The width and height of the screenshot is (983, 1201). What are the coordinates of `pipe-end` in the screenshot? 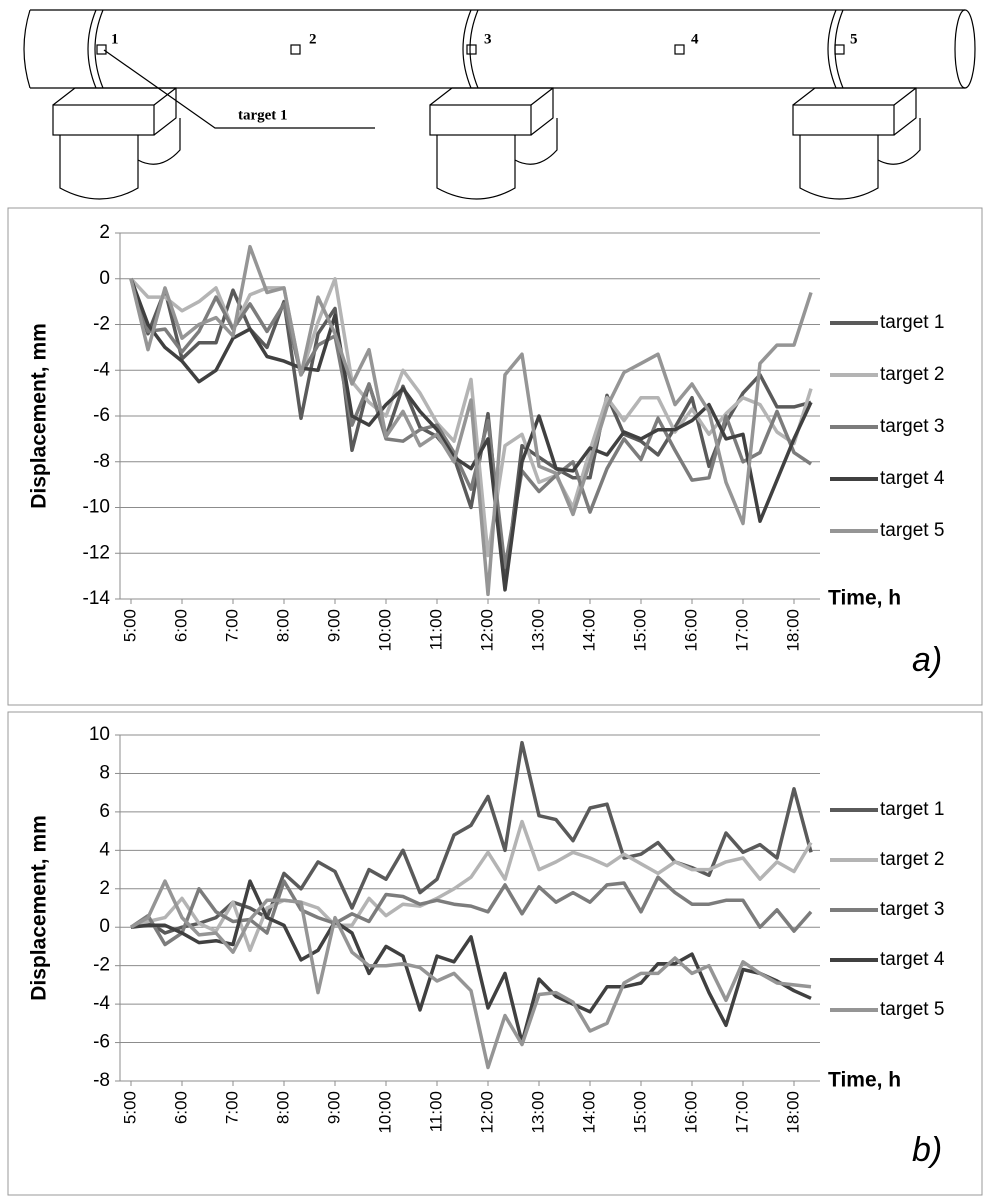 It's located at (965, 49).